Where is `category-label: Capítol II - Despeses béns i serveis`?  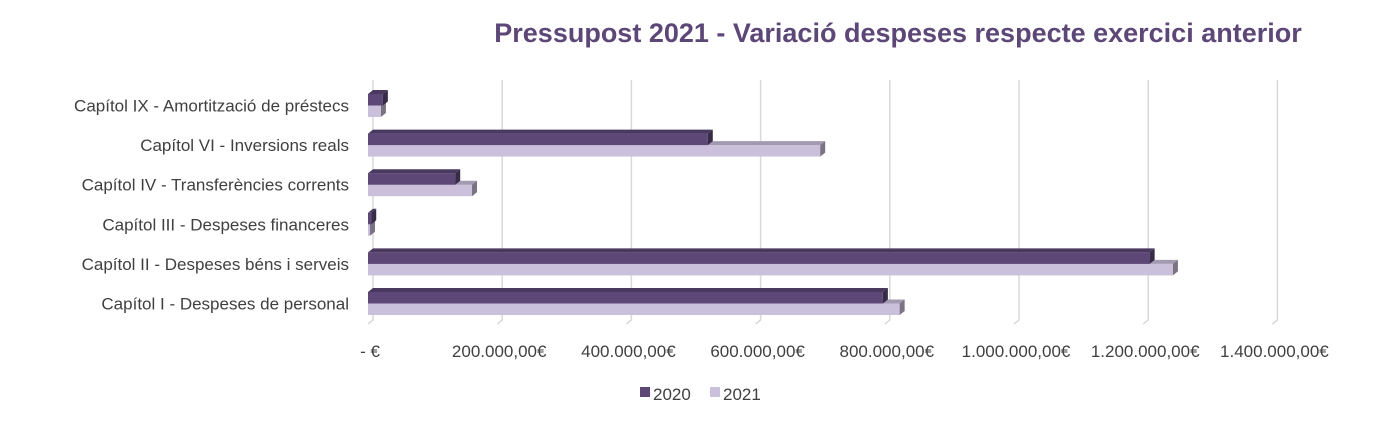 category-label: Capítol II - Despeses béns i serveis is located at coordinates (215, 264).